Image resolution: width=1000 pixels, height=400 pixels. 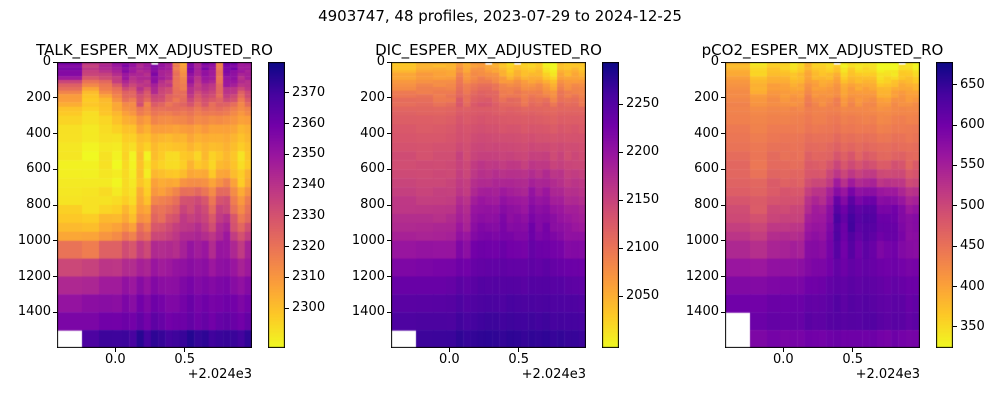 What do you see at coordinates (309, 215) in the screenshot?
I see `colorbar-tick-label: 2330` at bounding box center [309, 215].